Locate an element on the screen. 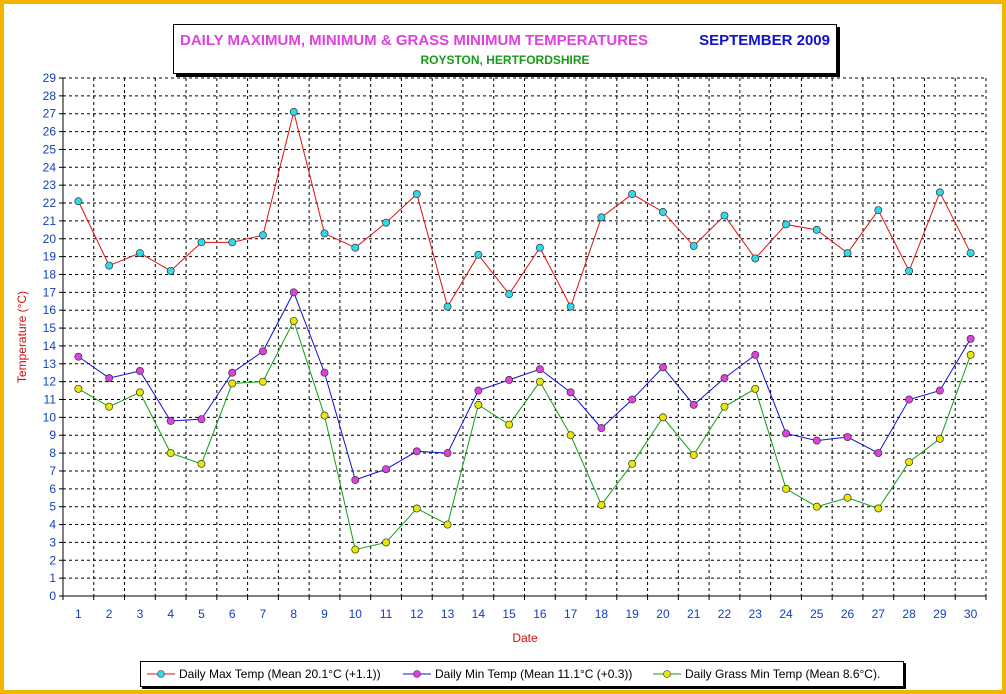  x-tick-label: 27 is located at coordinates (879, 614).